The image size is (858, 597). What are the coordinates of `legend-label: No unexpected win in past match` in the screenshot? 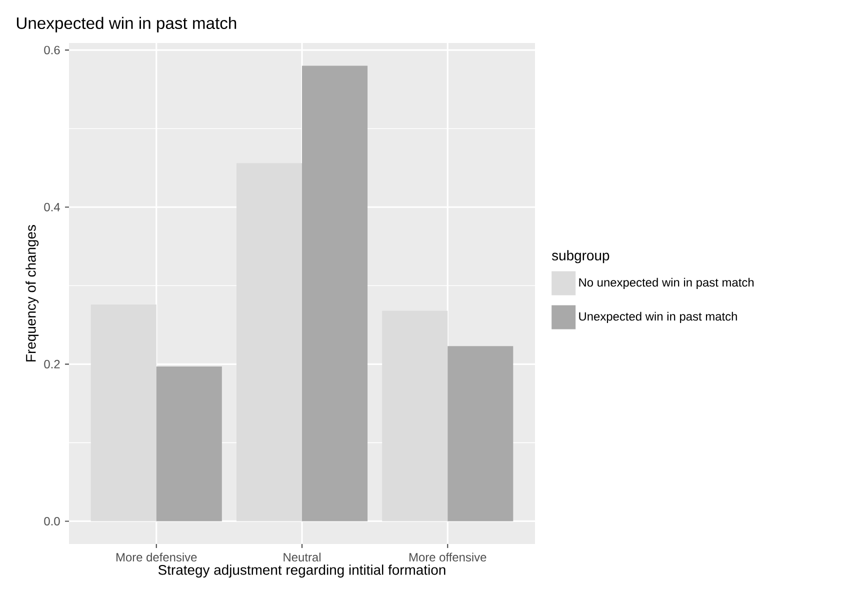 It's located at (666, 284).